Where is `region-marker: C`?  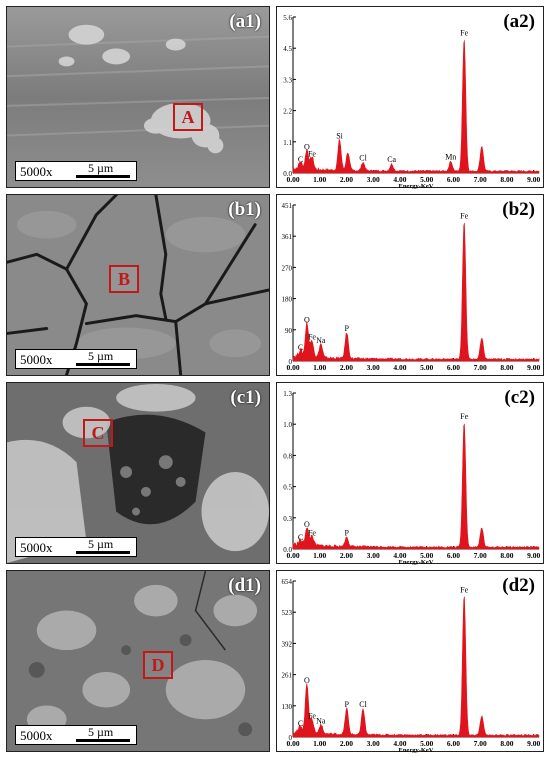
region-marker: C is located at coordinates (98, 433).